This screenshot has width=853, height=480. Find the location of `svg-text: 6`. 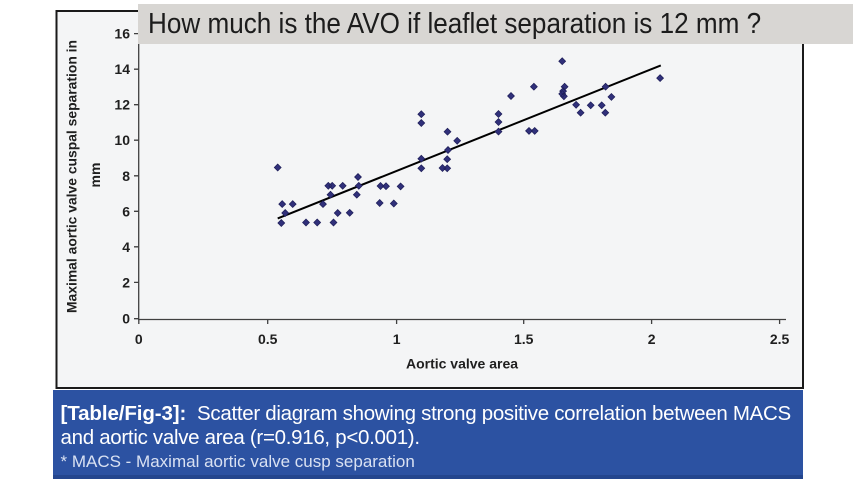

svg-text: 6 is located at coordinates (126, 211).